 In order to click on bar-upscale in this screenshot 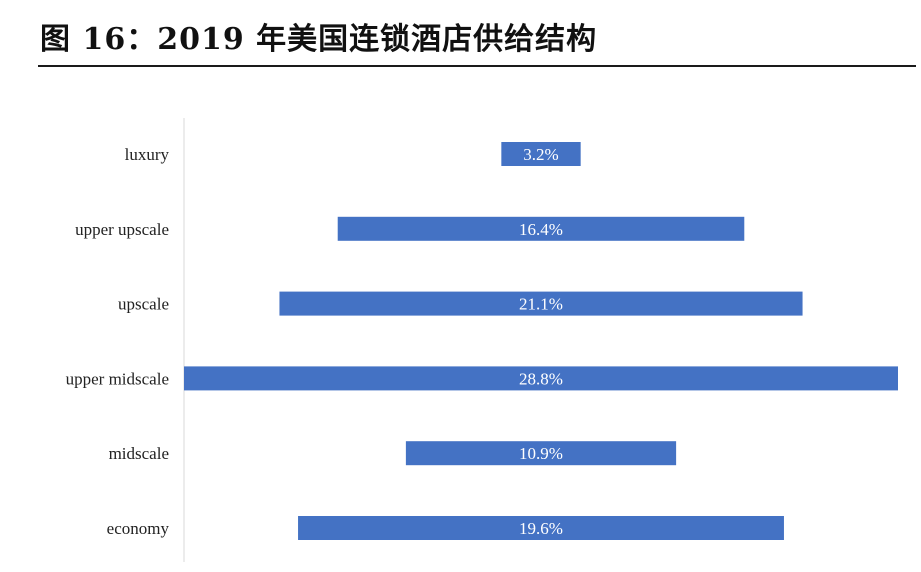, I will do `click(541, 303)`.